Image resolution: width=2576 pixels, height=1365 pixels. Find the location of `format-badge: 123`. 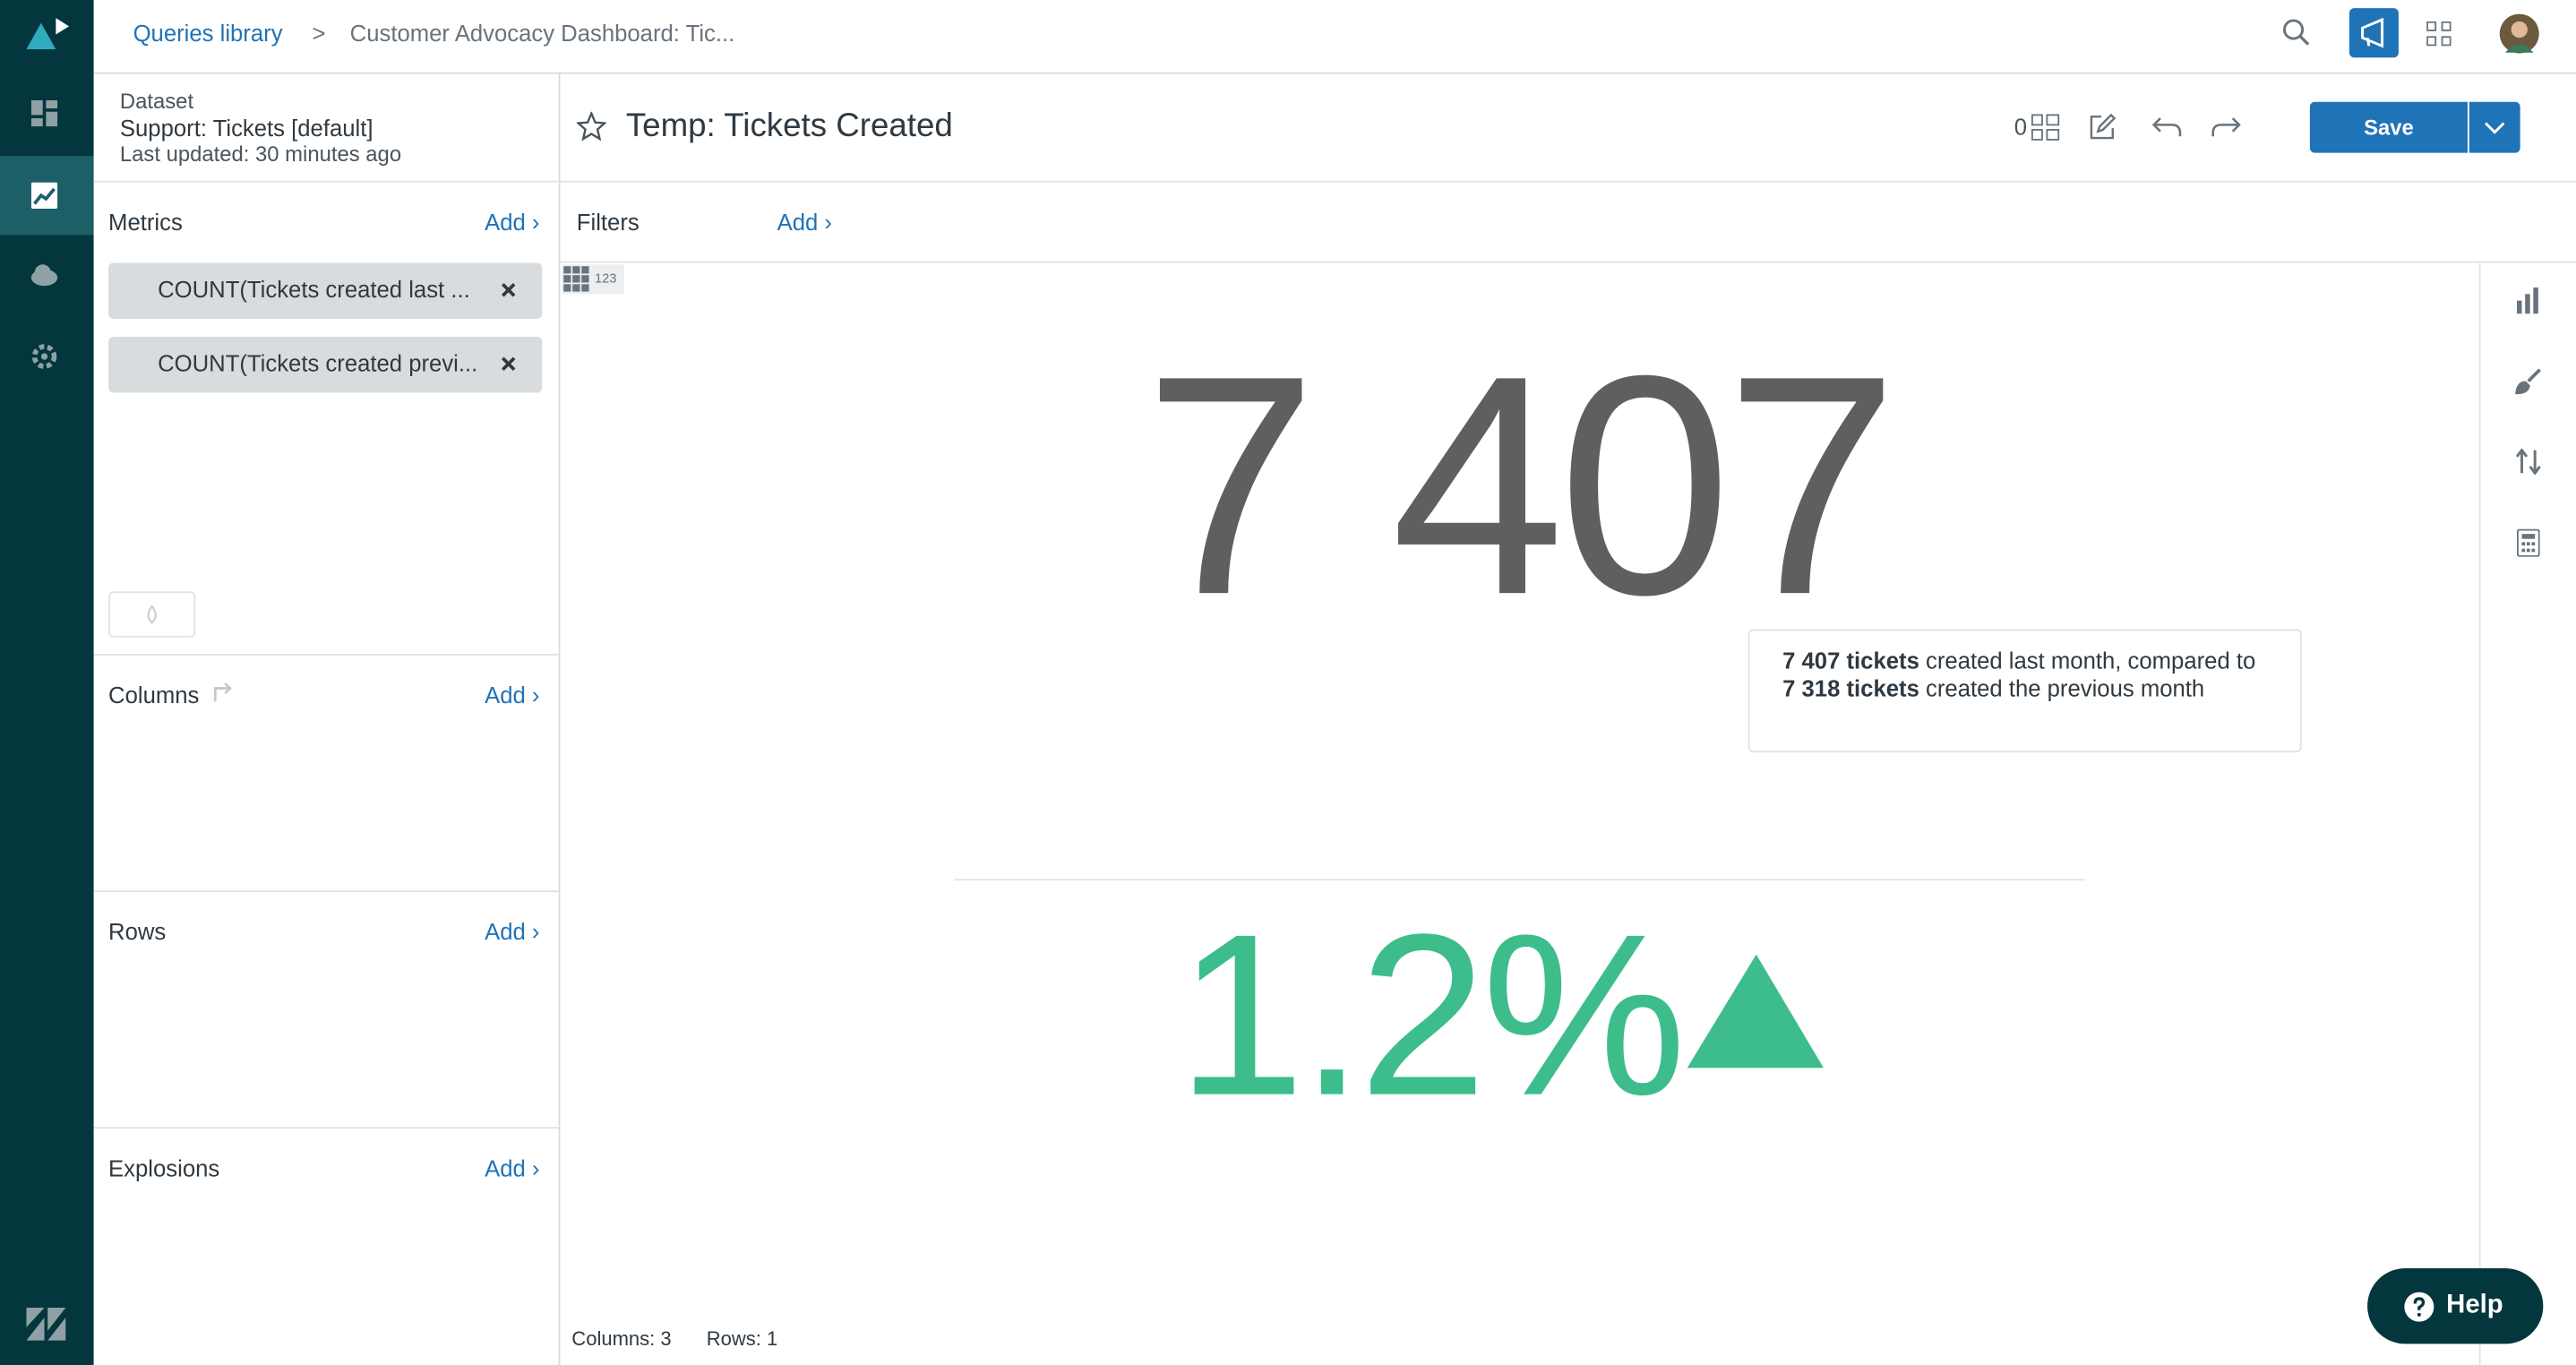

format-badge: 123 is located at coordinates (593, 279).